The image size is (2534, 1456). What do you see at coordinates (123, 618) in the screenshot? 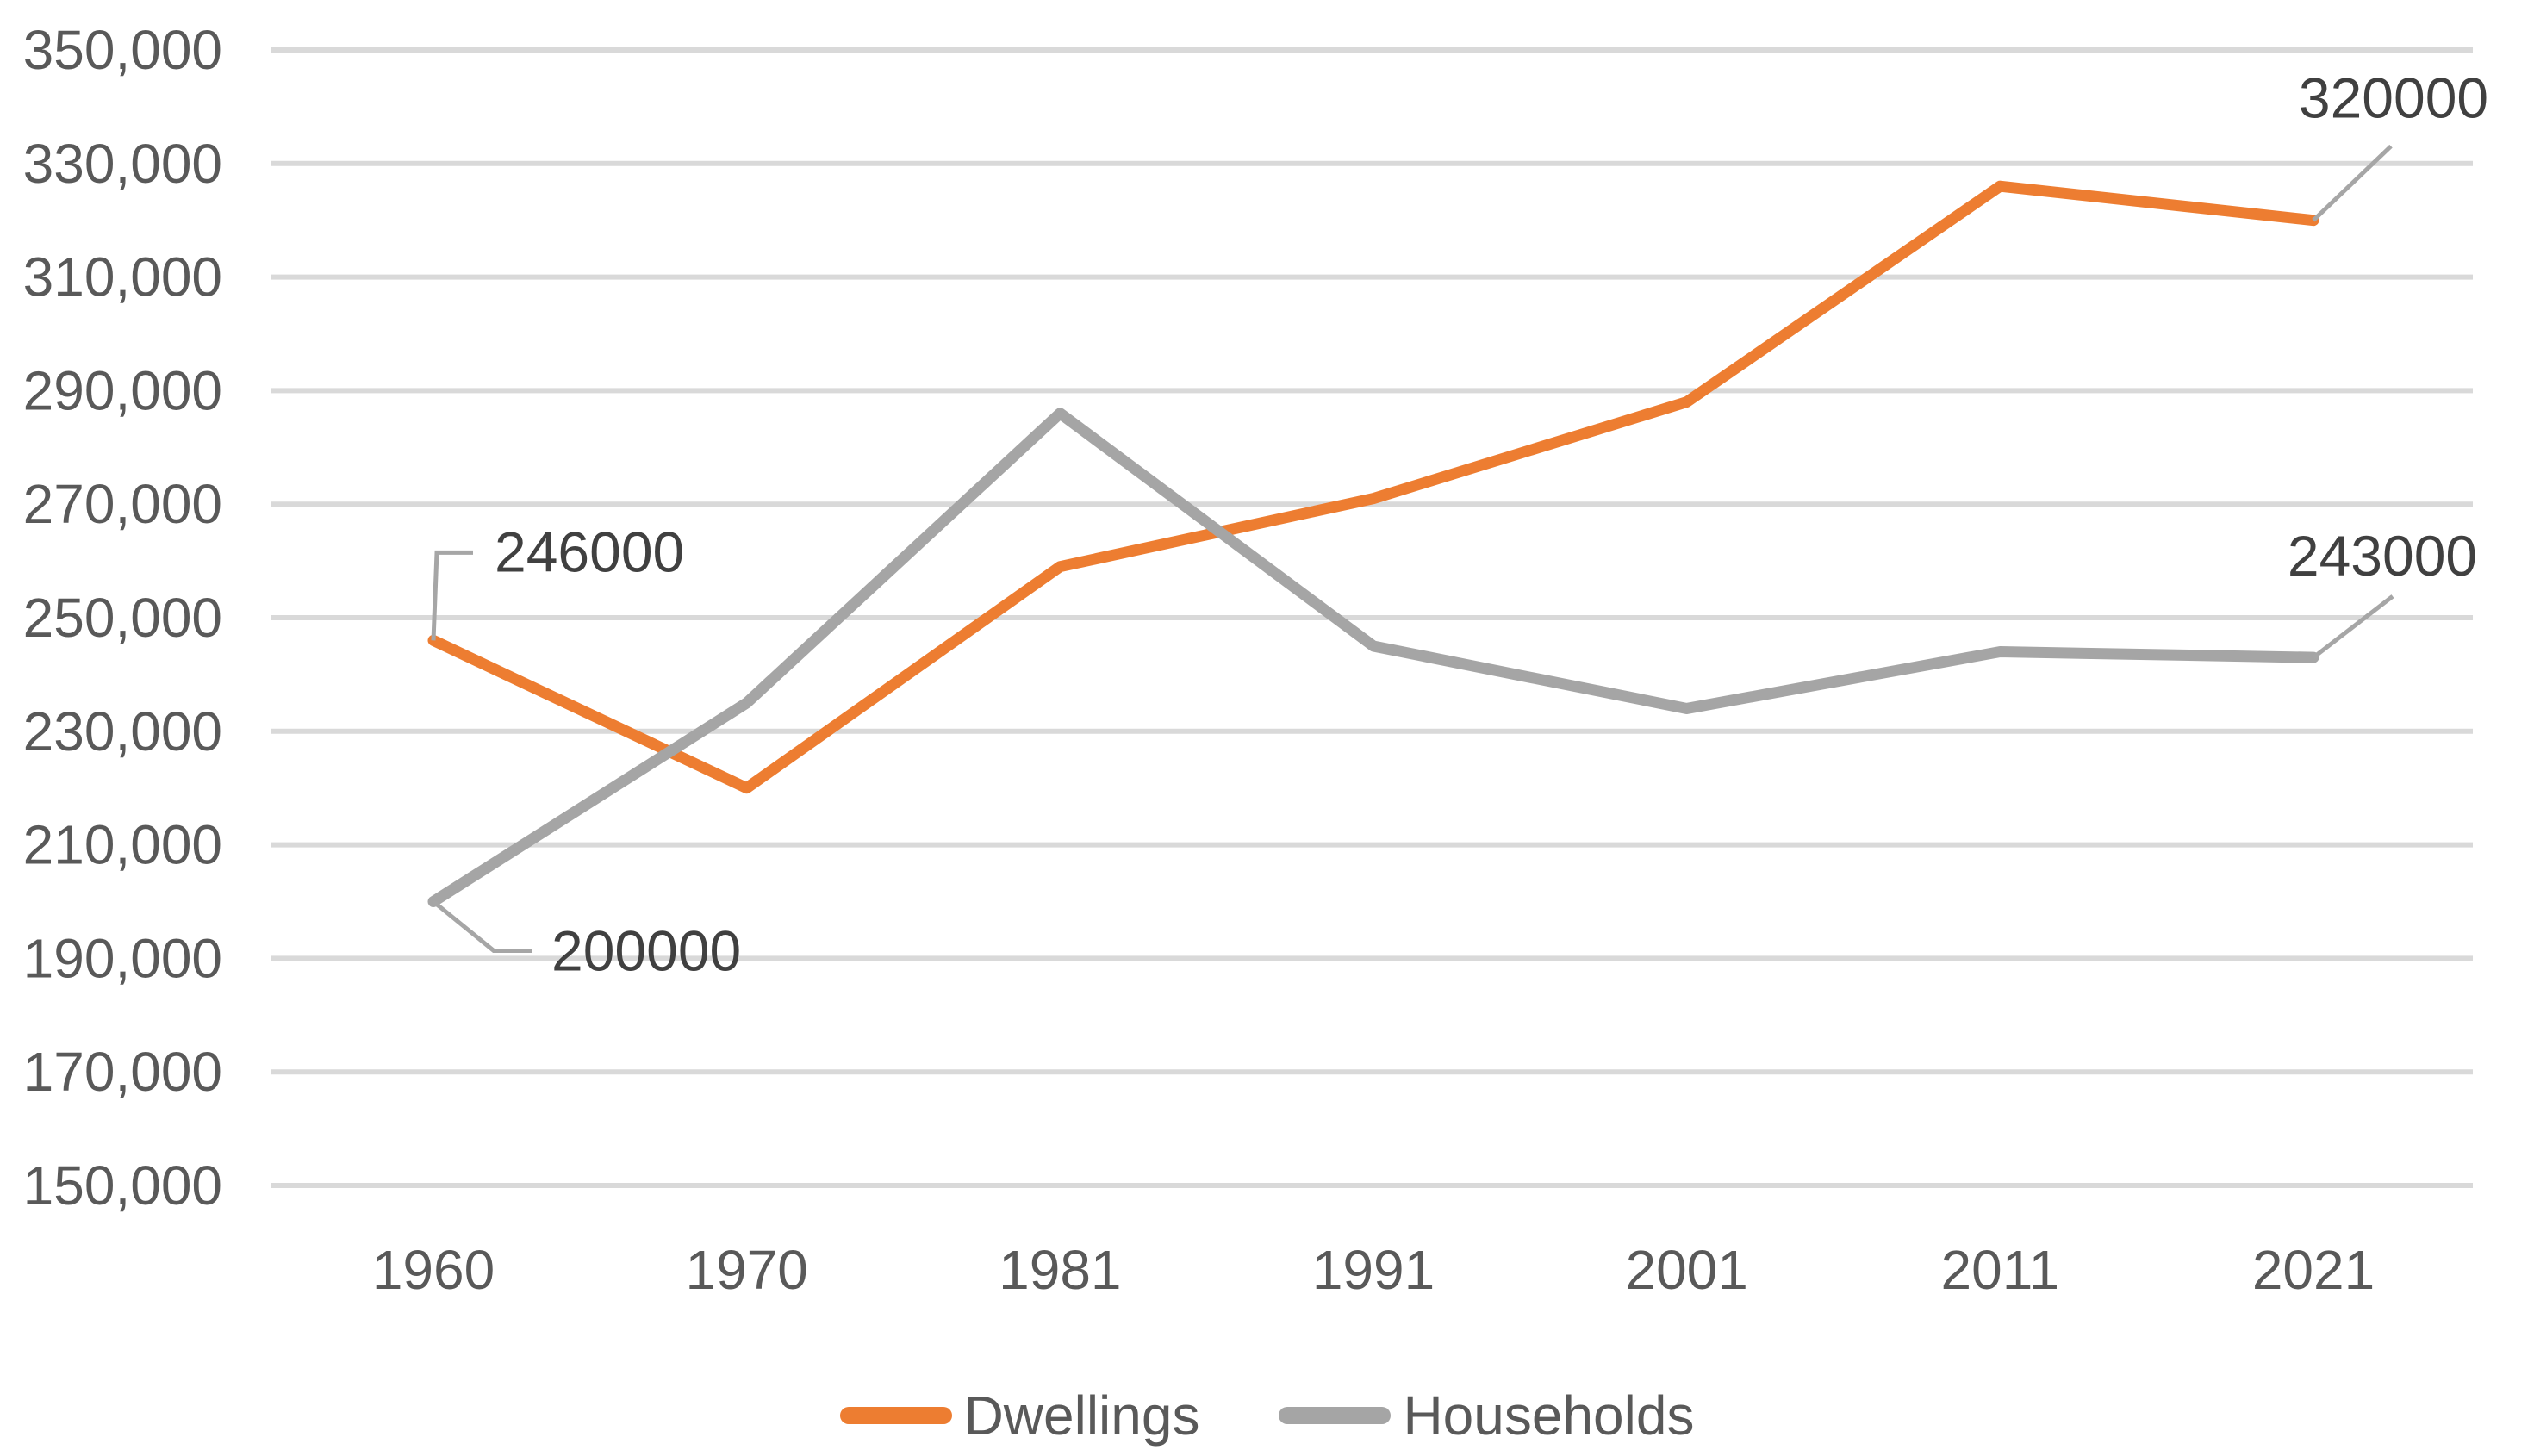
I see `y-tick-label: 250,000` at bounding box center [123, 618].